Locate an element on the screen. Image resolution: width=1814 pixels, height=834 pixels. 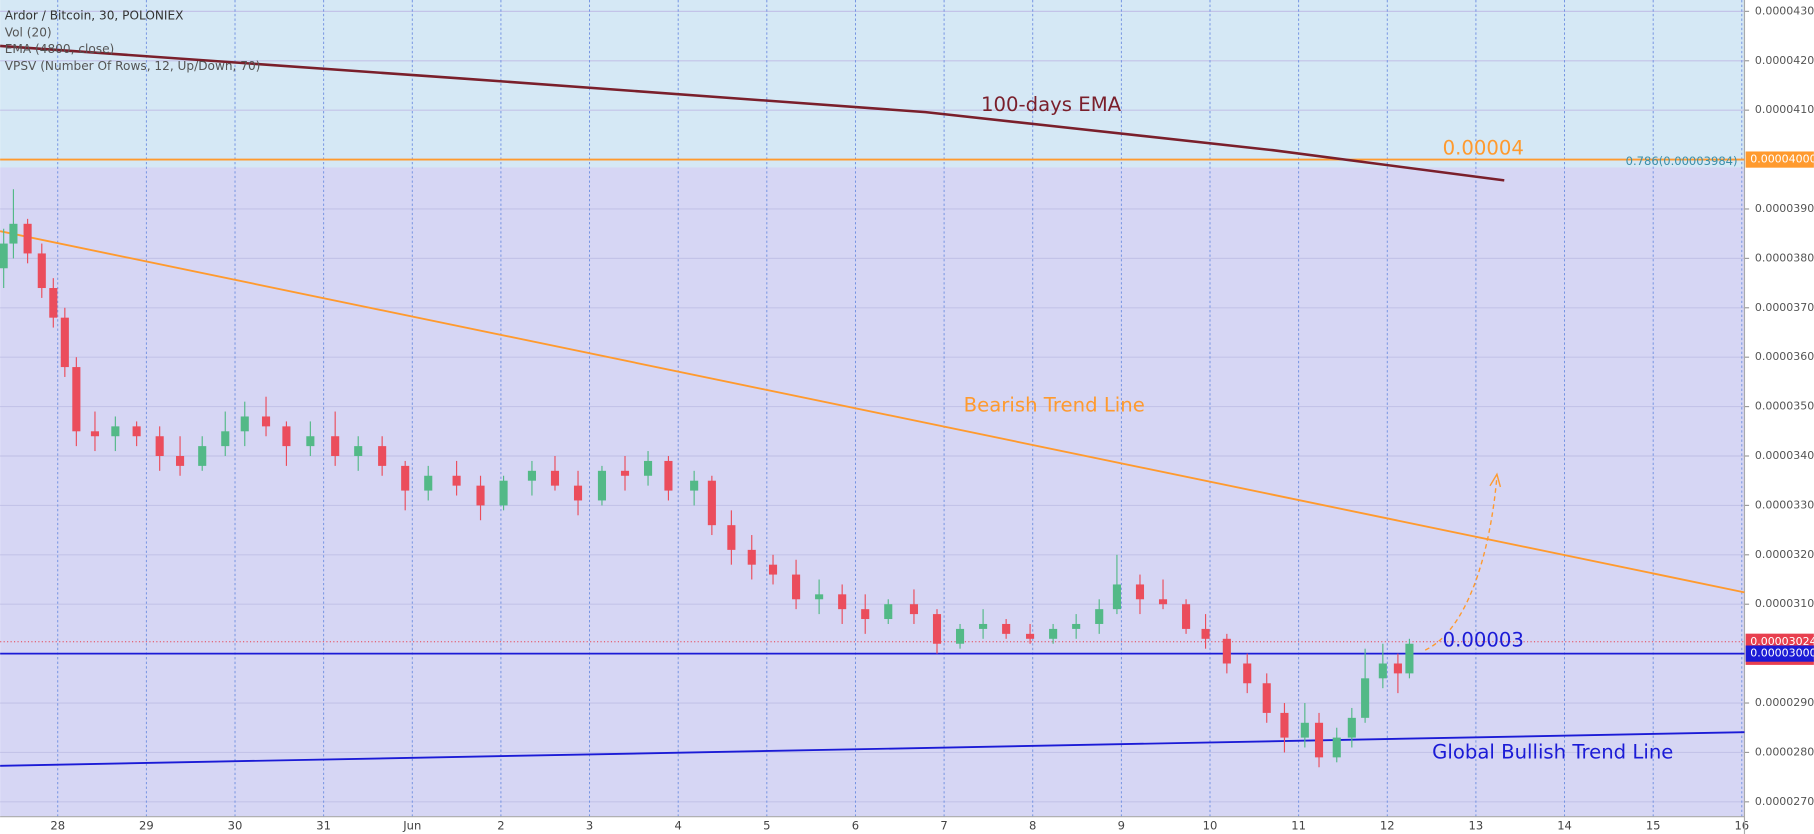
x-tick-label: 3 is located at coordinates (589, 825).